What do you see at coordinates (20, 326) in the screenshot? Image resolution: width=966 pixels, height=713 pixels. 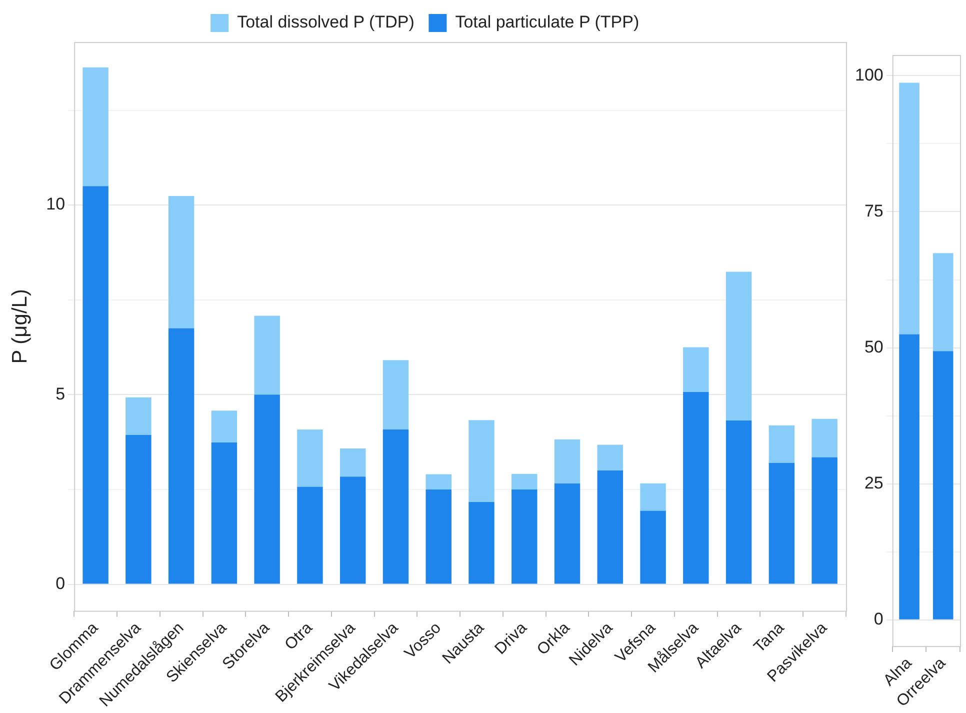 I see `y-axis-title: P (μg/L)` at bounding box center [20, 326].